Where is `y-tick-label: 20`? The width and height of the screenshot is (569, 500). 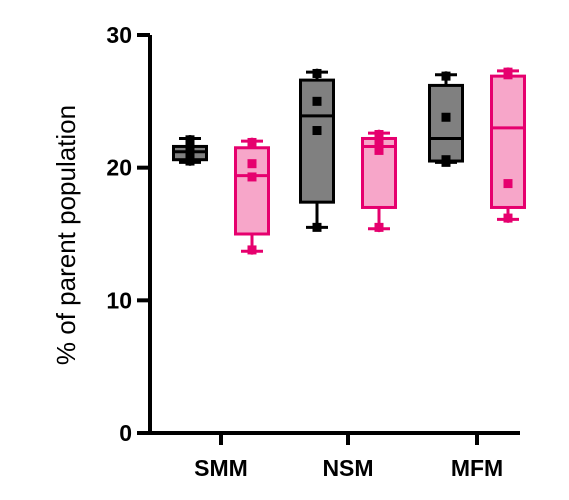
y-tick-label: 20 is located at coordinates (119, 168).